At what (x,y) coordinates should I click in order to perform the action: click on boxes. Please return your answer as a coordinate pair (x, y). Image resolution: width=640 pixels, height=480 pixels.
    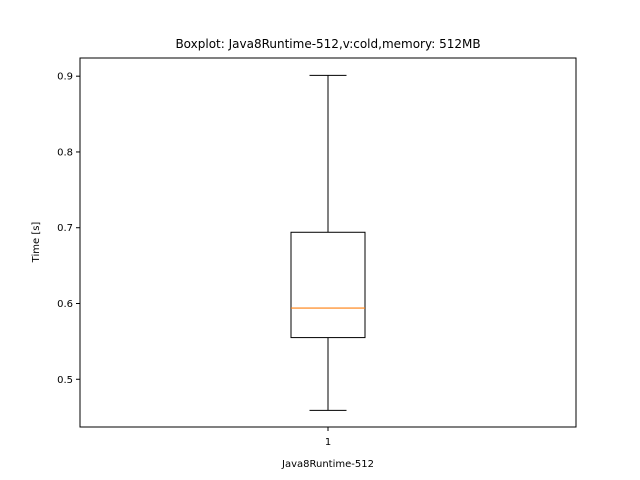
    Looking at the image, I should click on (328, 242).